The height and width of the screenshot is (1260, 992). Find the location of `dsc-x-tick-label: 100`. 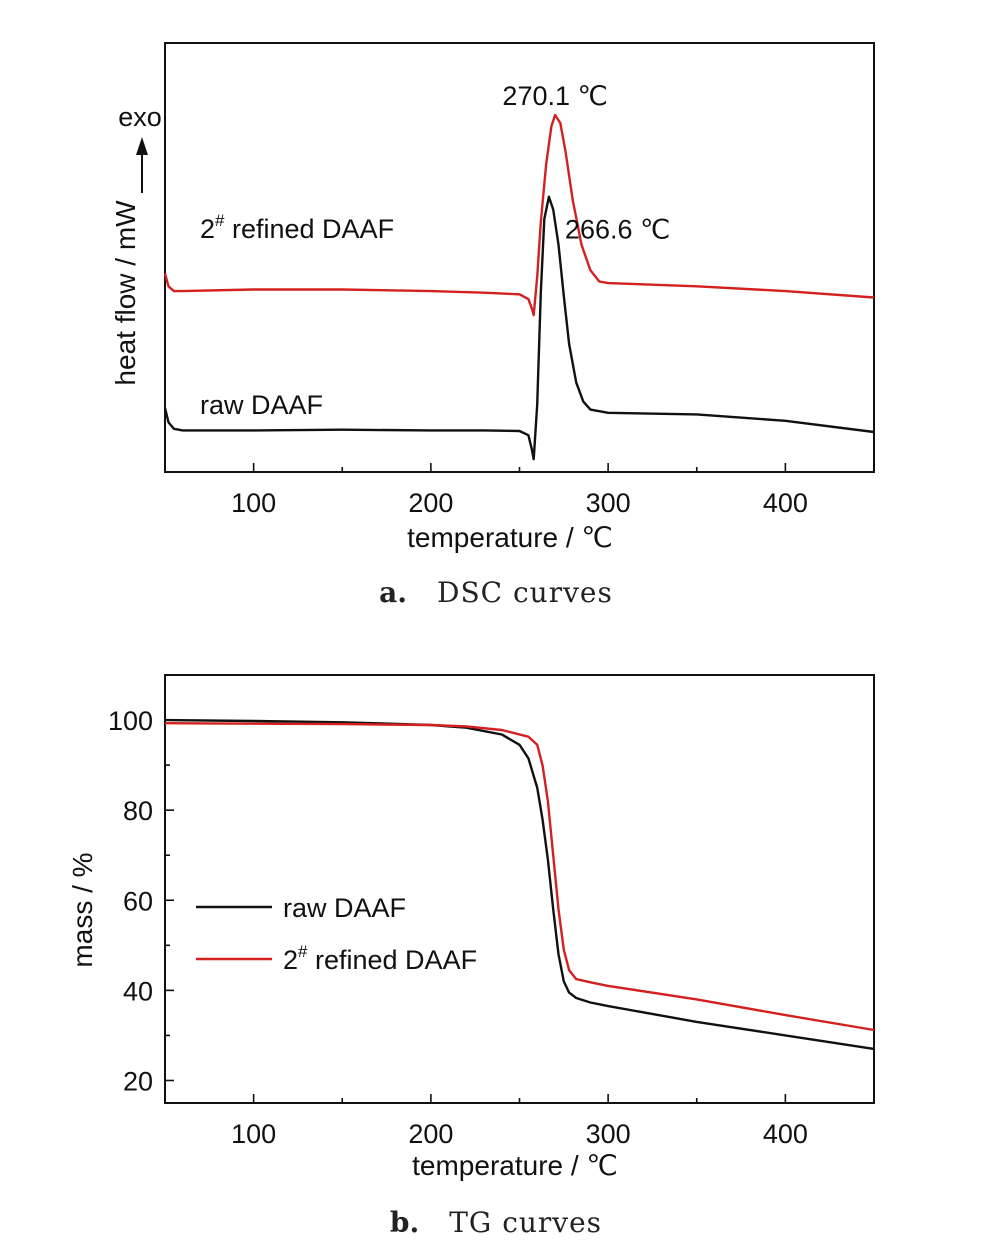

dsc-x-tick-label: 100 is located at coordinates (253, 503).